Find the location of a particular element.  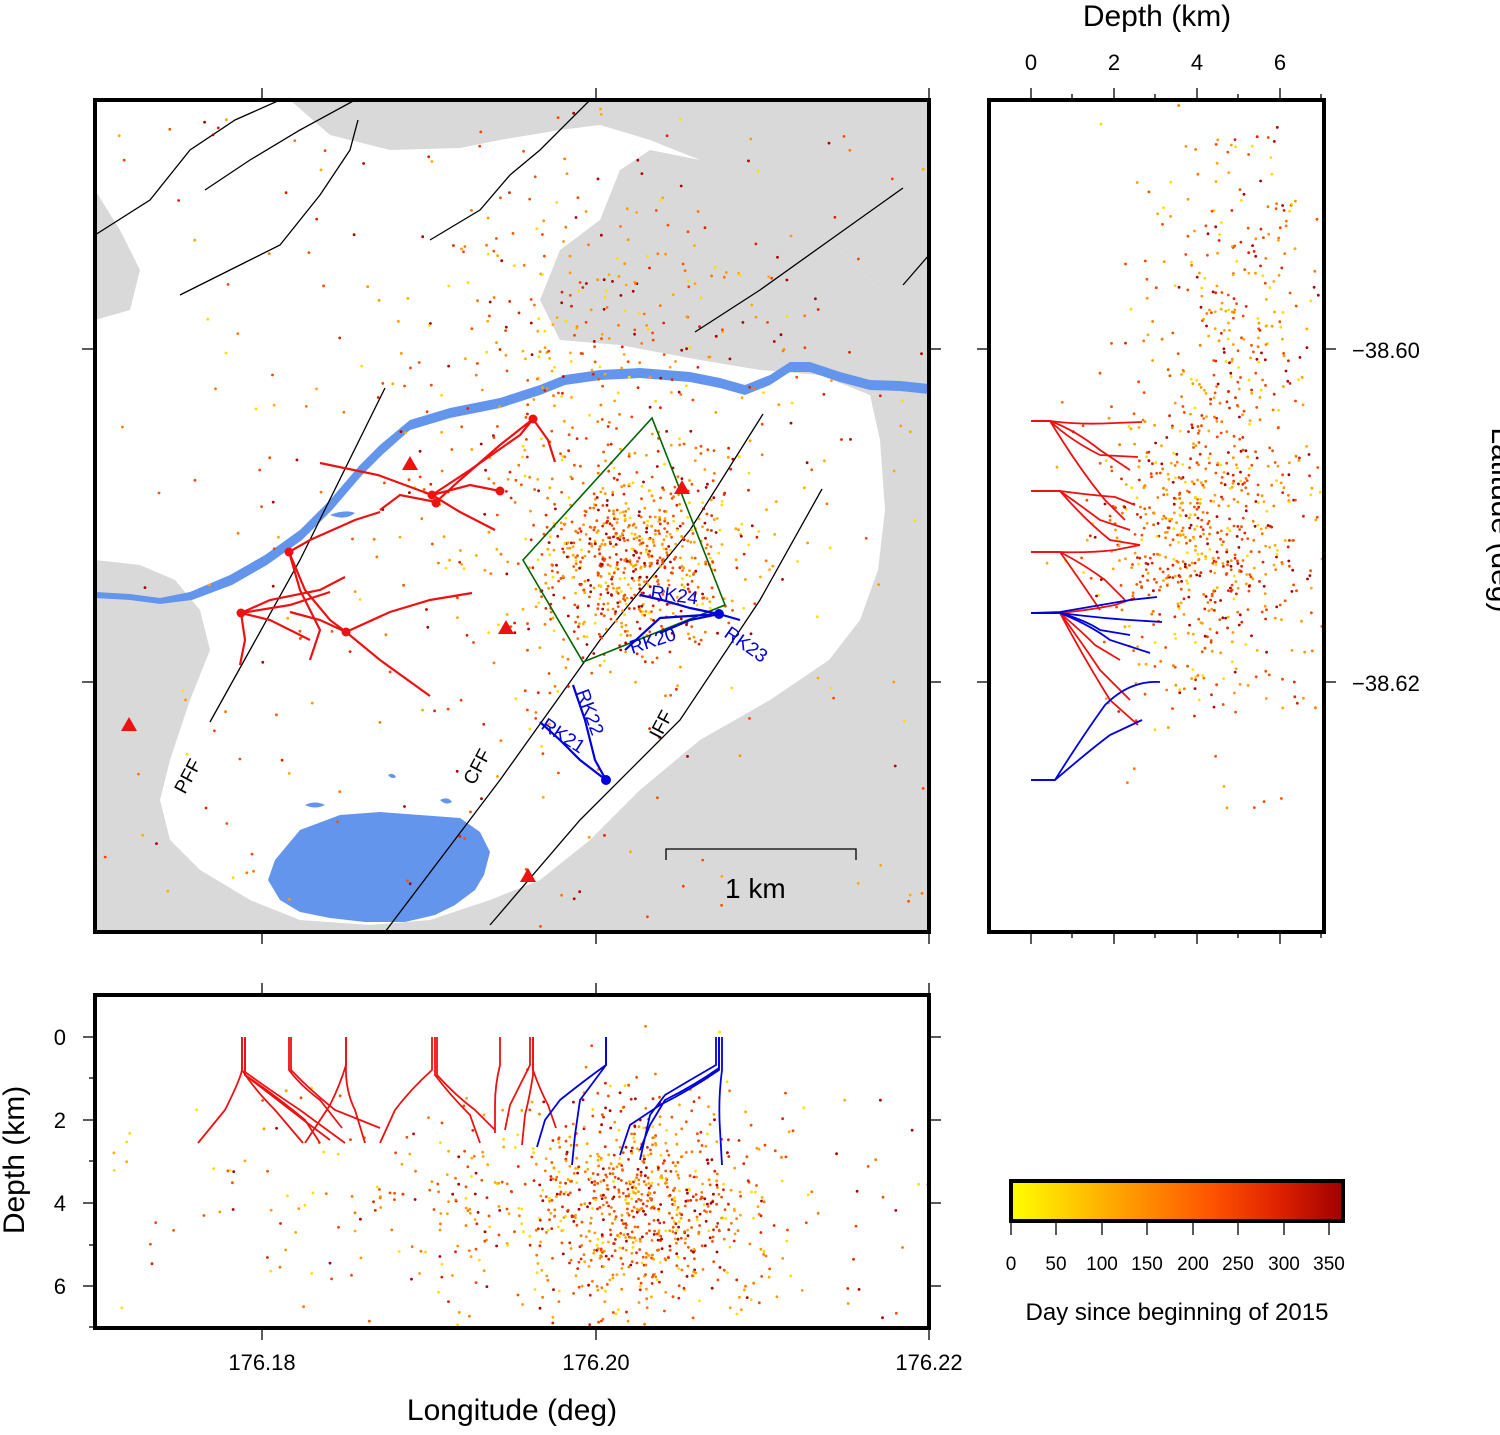

fault-CFF is located at coordinates (574, 672).